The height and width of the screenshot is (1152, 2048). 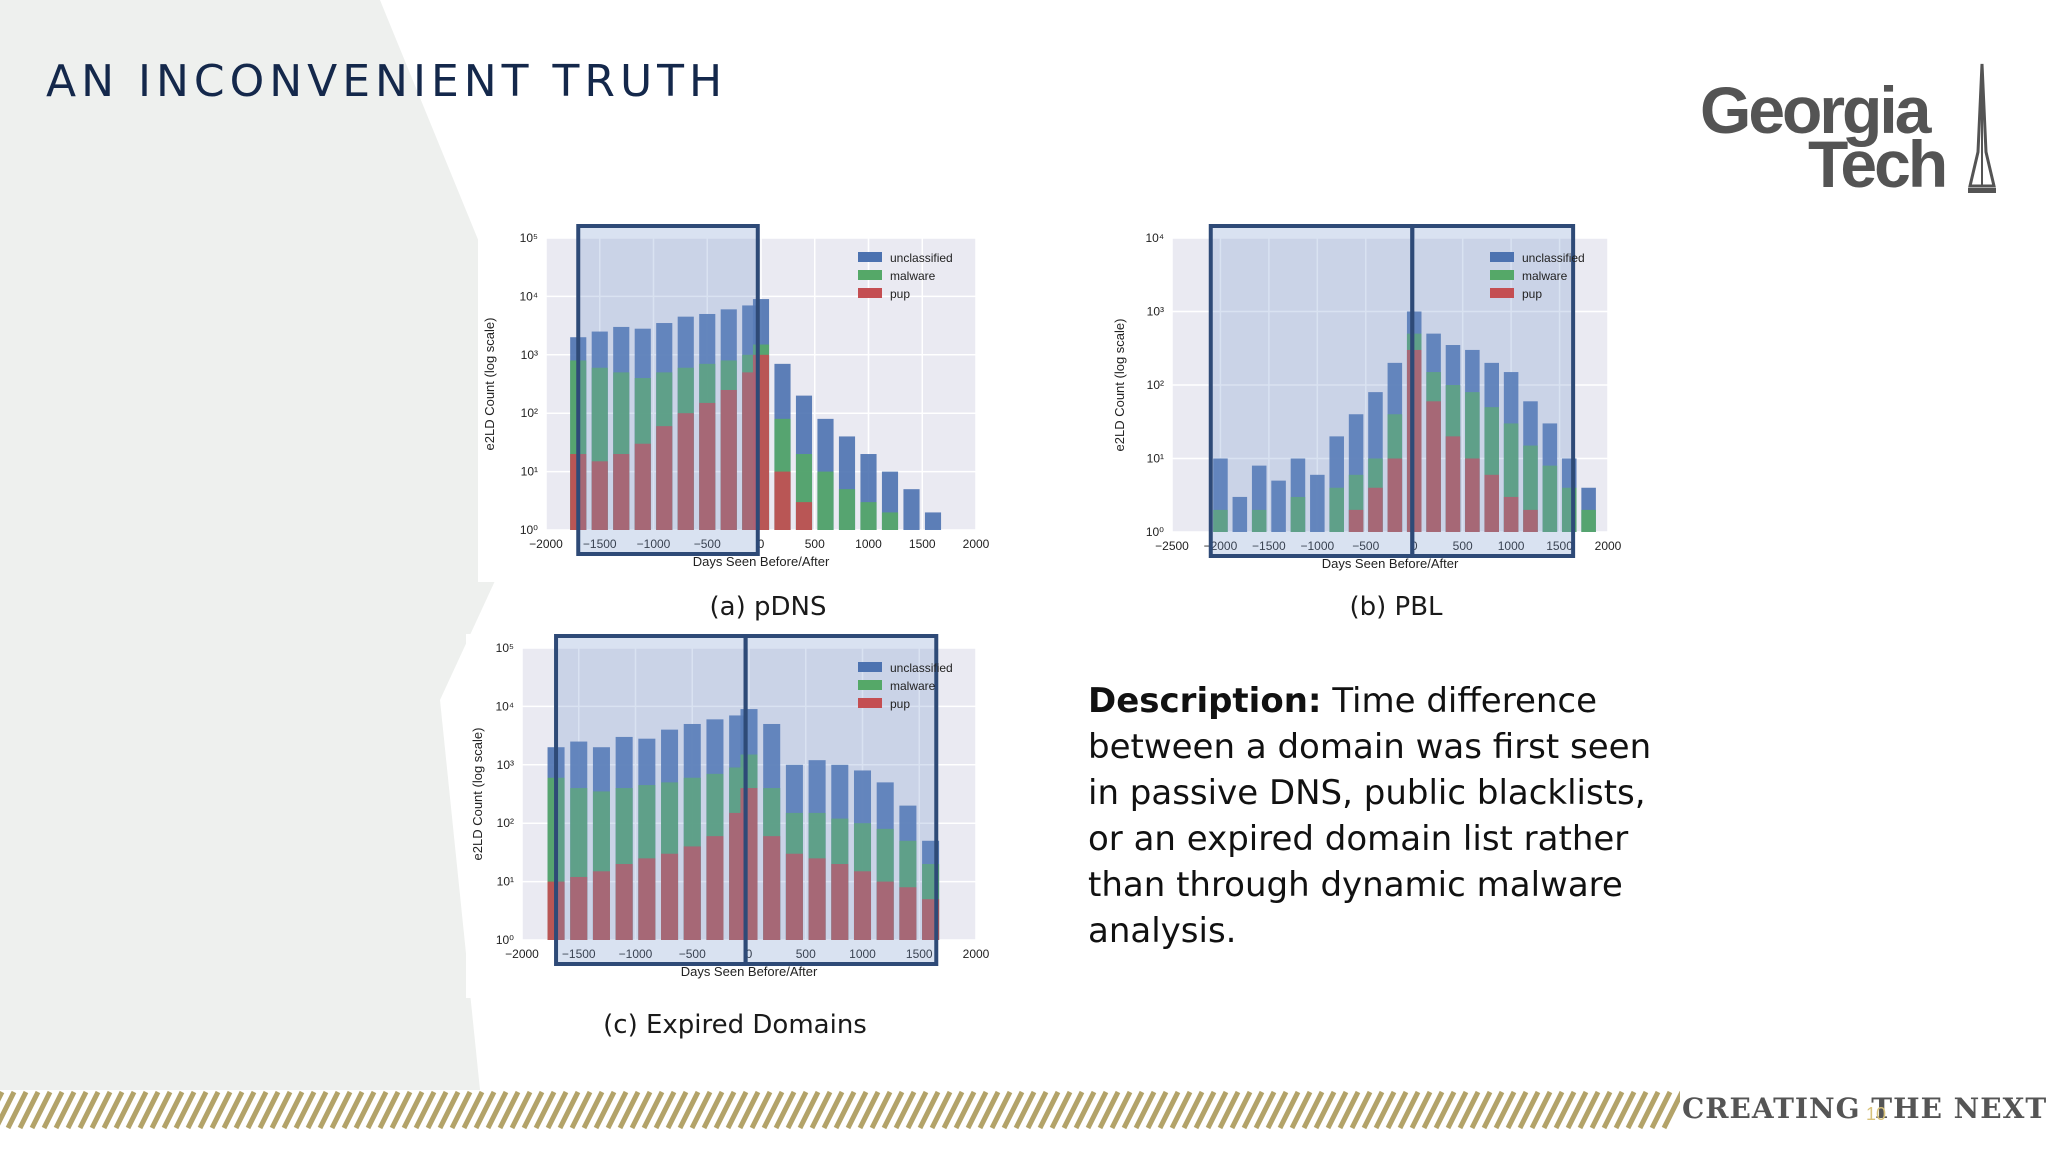 What do you see at coordinates (815, 544) in the screenshot?
I see `x-tick-label: 500` at bounding box center [815, 544].